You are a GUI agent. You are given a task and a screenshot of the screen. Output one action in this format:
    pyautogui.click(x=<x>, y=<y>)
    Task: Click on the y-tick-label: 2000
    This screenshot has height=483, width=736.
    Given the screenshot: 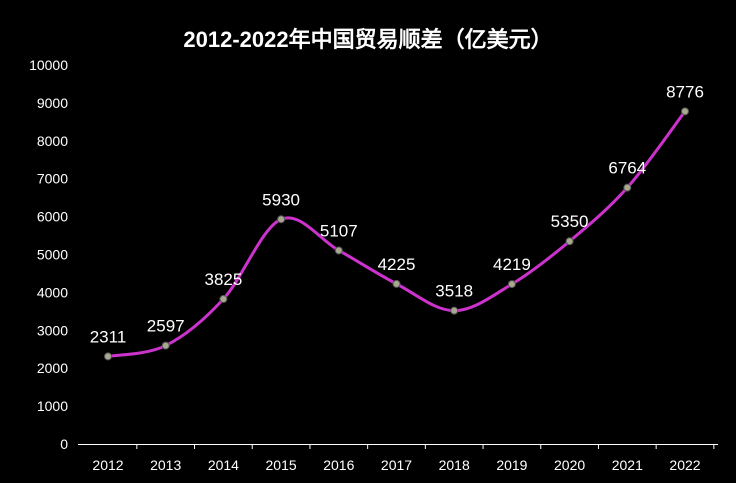 What is the action you would take?
    pyautogui.click(x=52, y=368)
    